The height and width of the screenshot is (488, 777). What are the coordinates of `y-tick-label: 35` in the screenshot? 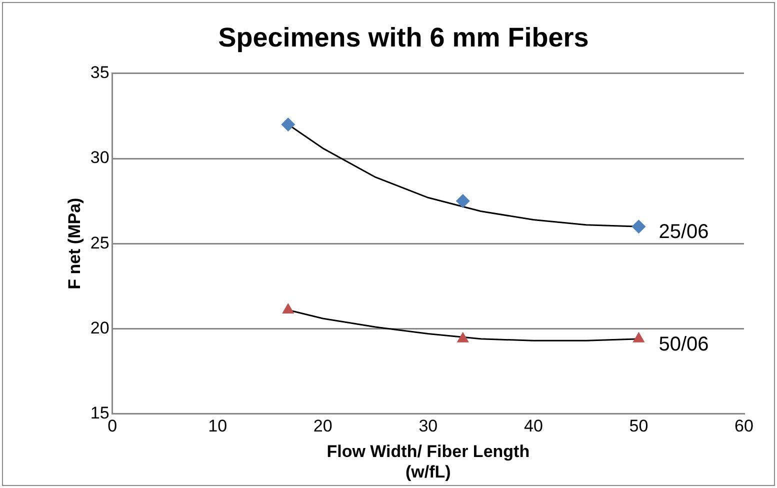 It's located at (100, 72).